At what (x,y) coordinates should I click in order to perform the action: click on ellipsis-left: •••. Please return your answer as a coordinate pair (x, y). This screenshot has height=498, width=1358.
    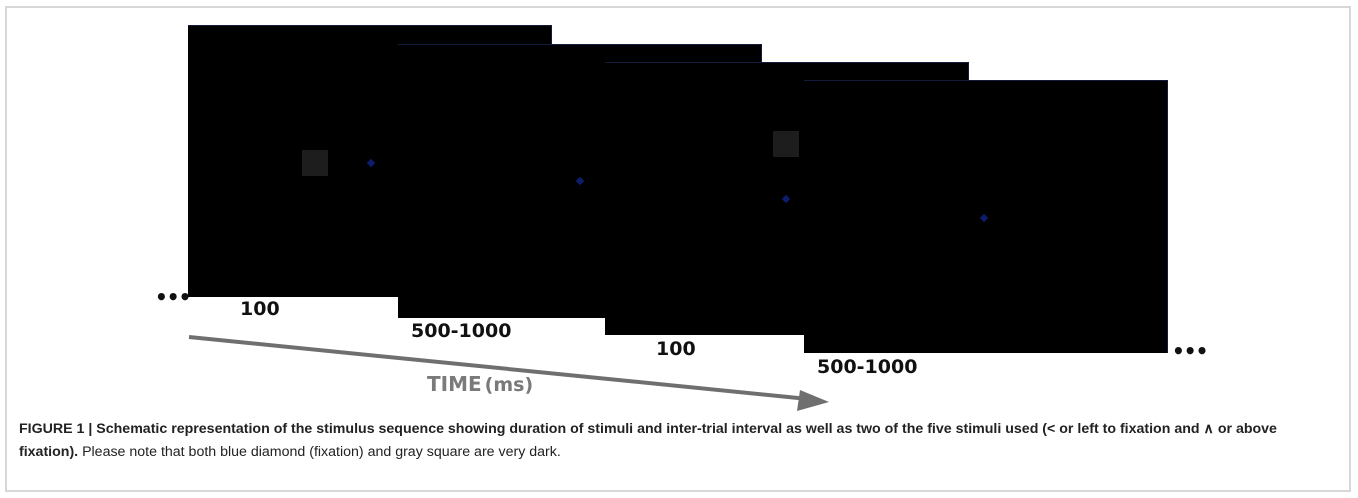
    Looking at the image, I should click on (173, 297).